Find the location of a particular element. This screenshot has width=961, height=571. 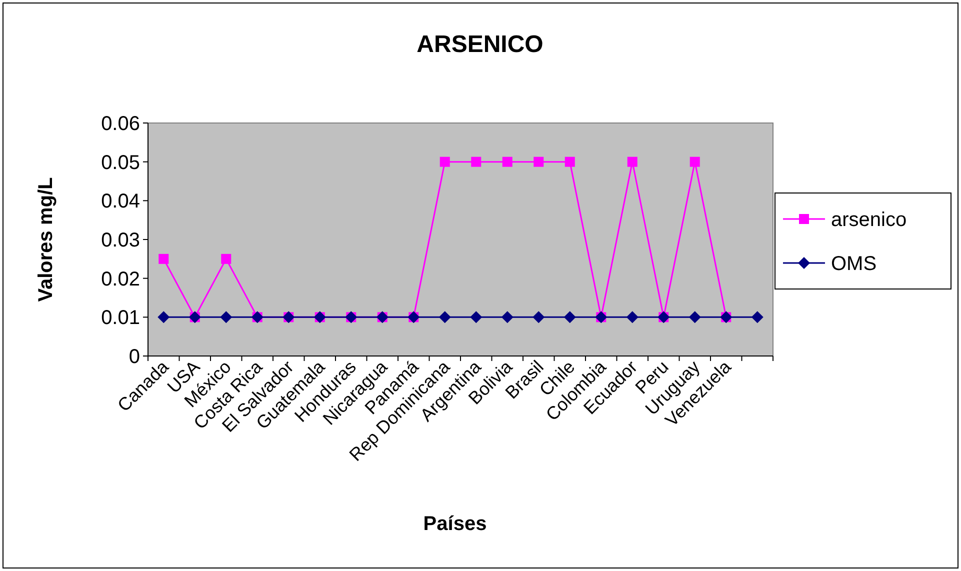

legend-label: OMS is located at coordinates (854, 264).